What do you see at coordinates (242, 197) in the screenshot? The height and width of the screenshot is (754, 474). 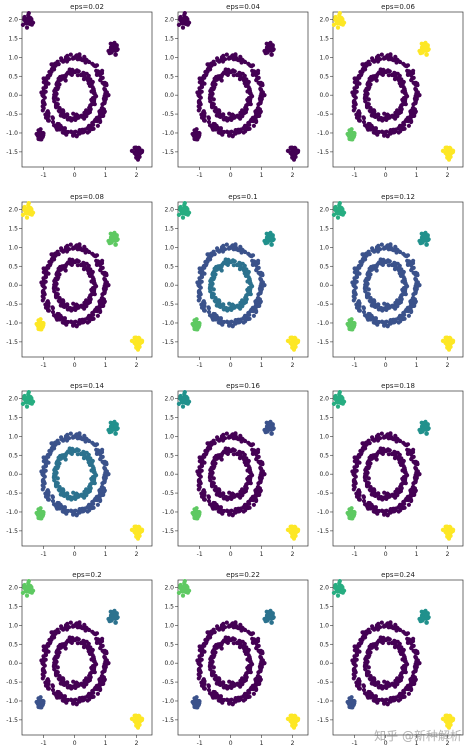 I see `subplot-title: eps=0.1` at bounding box center [242, 197].